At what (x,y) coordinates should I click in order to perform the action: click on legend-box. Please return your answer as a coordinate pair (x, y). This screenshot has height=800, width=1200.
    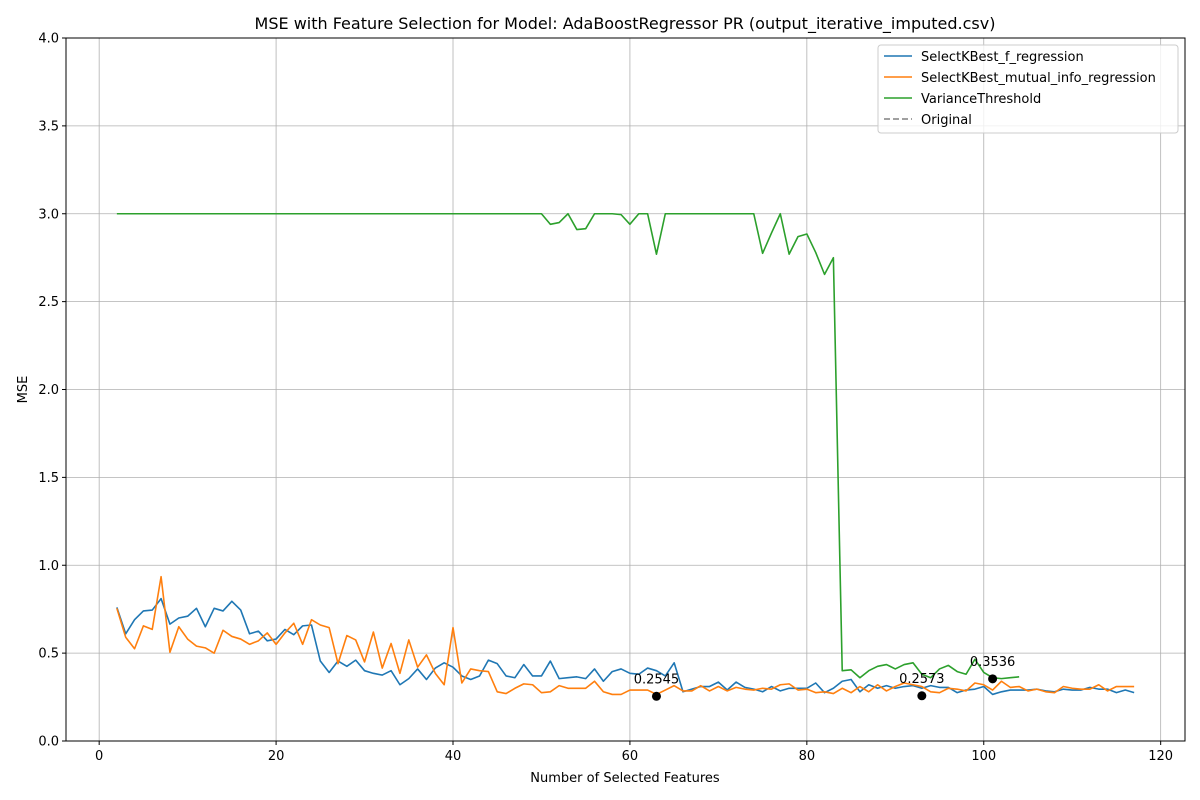
    Looking at the image, I should click on (1028, 89).